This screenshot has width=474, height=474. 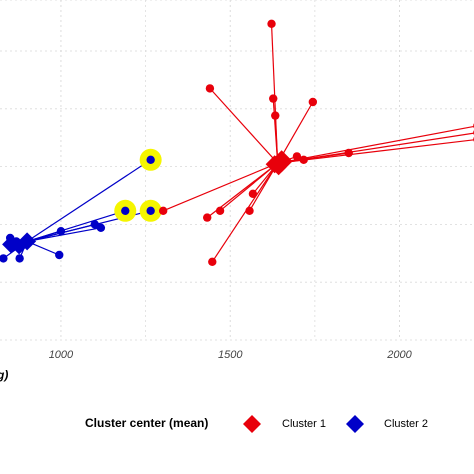 I want to click on x-axis-label-fragment: g), so click(x=4, y=375).